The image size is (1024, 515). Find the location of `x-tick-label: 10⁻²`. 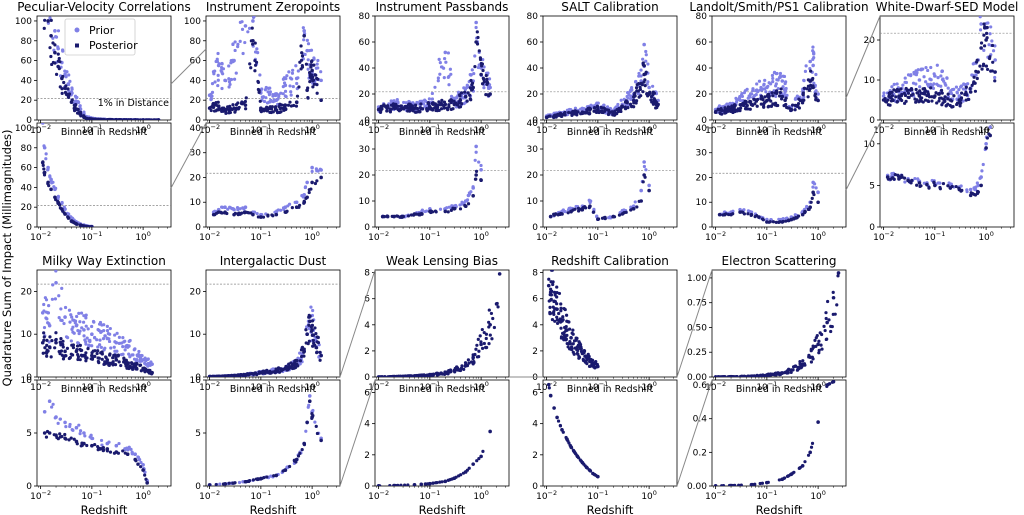

x-tick-label: 10⁻² is located at coordinates (209, 386).